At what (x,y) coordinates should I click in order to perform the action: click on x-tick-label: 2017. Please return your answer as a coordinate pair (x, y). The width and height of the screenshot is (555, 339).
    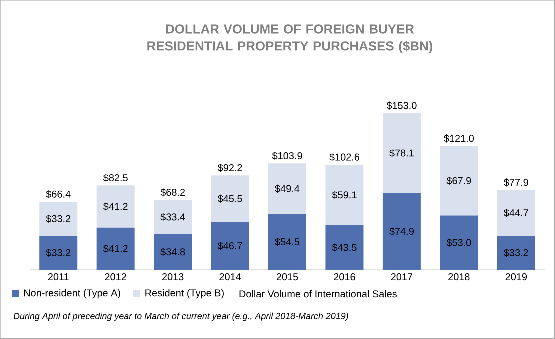
    Looking at the image, I should click on (402, 277).